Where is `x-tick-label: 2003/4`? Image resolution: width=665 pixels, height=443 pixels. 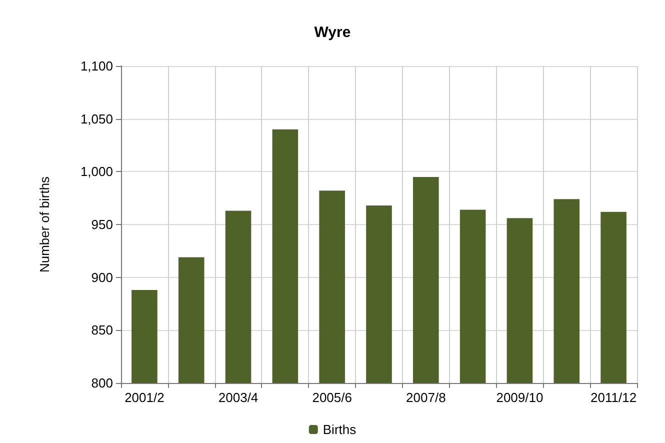
x-tick-label: 2003/4 is located at coordinates (238, 397).